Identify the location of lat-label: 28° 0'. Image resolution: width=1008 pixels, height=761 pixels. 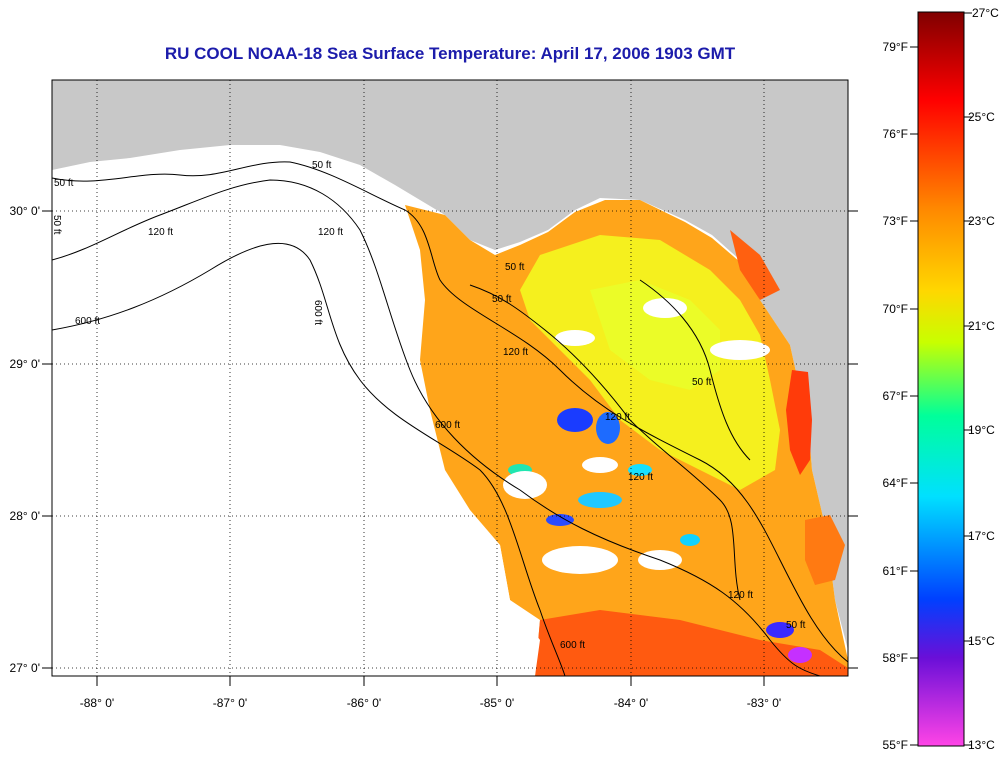
(25, 516).